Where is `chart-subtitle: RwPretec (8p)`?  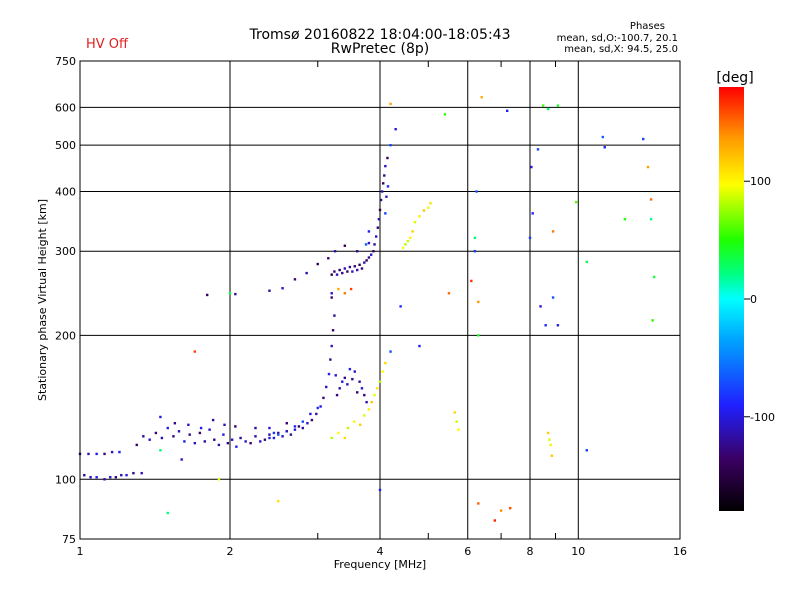 chart-subtitle: RwPretec (8p) is located at coordinates (380, 49).